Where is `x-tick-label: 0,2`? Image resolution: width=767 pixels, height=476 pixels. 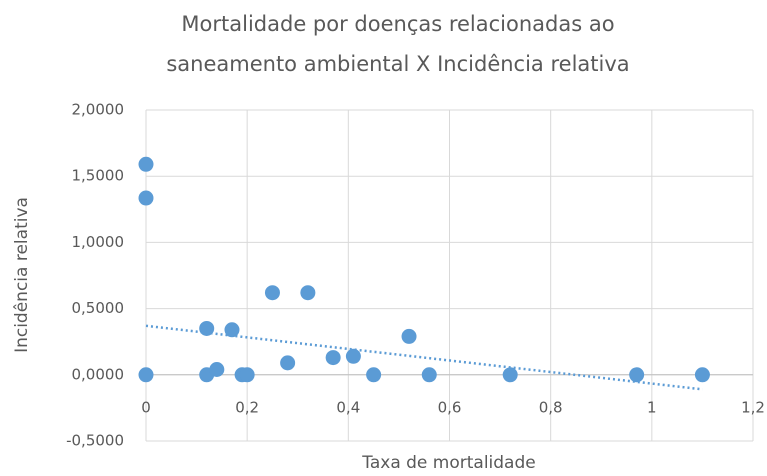 x-tick-label: 0,2 is located at coordinates (247, 407).